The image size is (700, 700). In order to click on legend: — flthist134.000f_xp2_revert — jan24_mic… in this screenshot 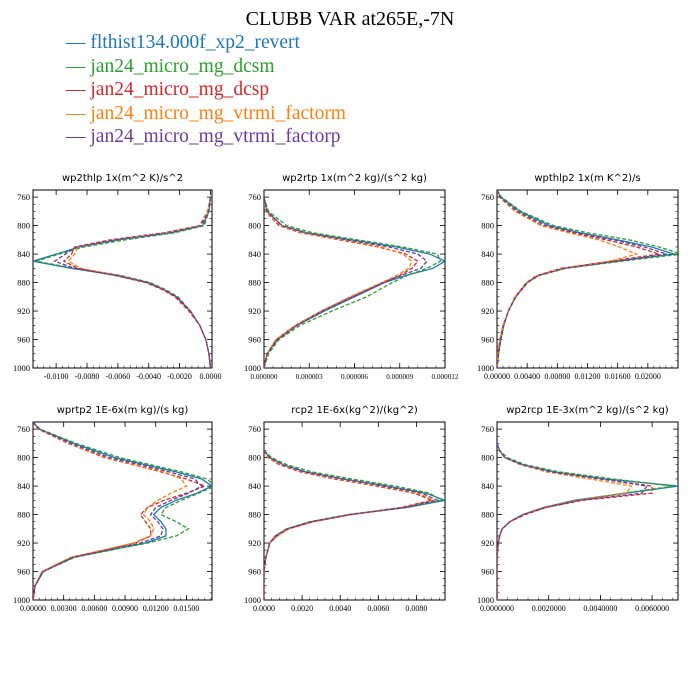, I will do `click(206, 90)`.